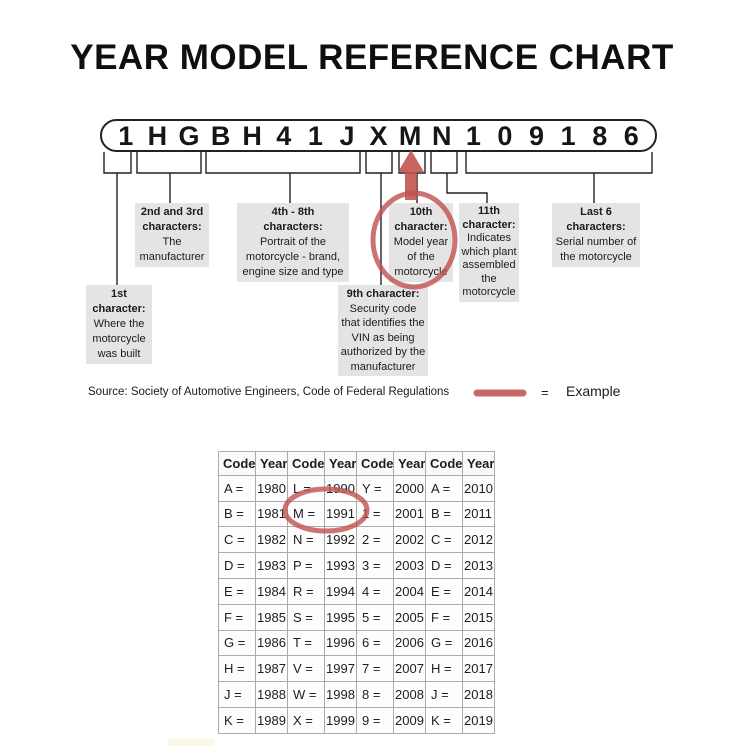  Describe the element at coordinates (293, 212) in the screenshot. I see `callout-heading-line: 4th - 8th` at that location.